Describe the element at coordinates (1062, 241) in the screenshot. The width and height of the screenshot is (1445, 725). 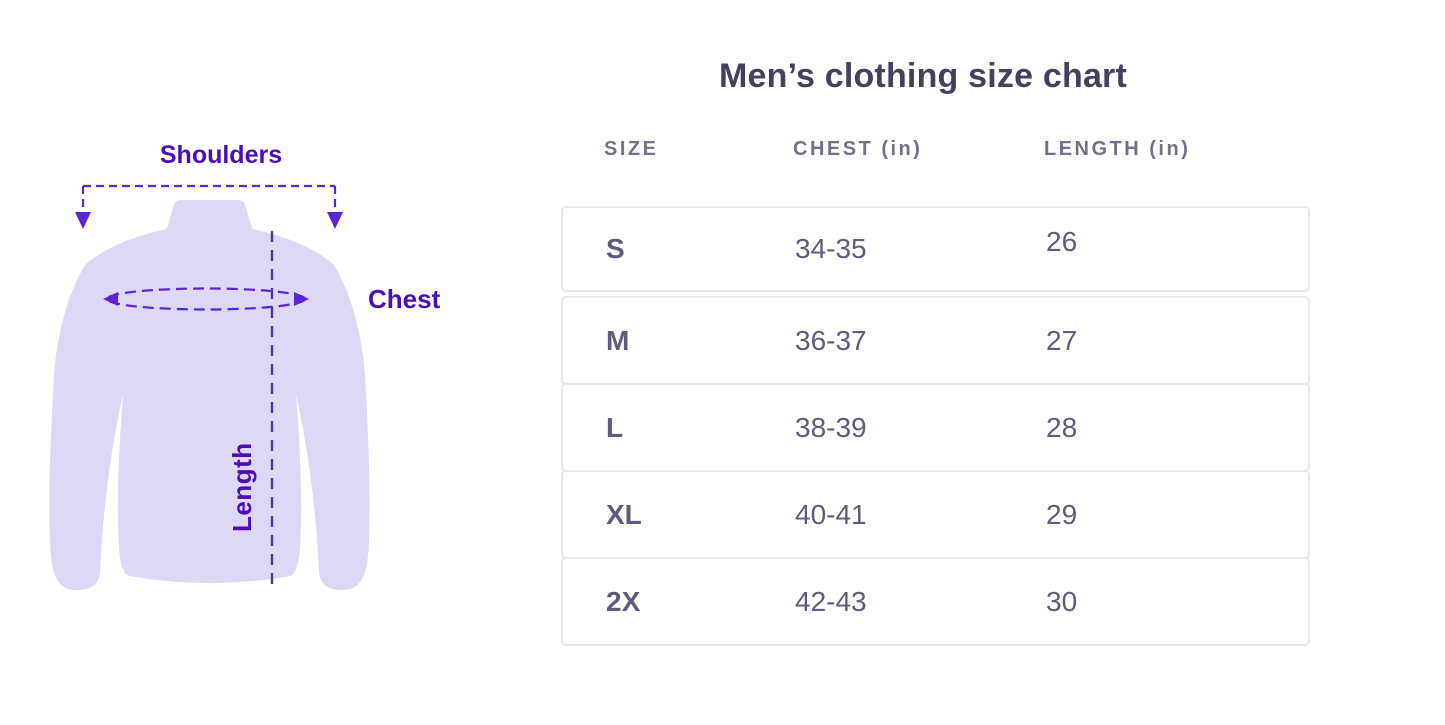
I see `length-cell: 26` at that location.